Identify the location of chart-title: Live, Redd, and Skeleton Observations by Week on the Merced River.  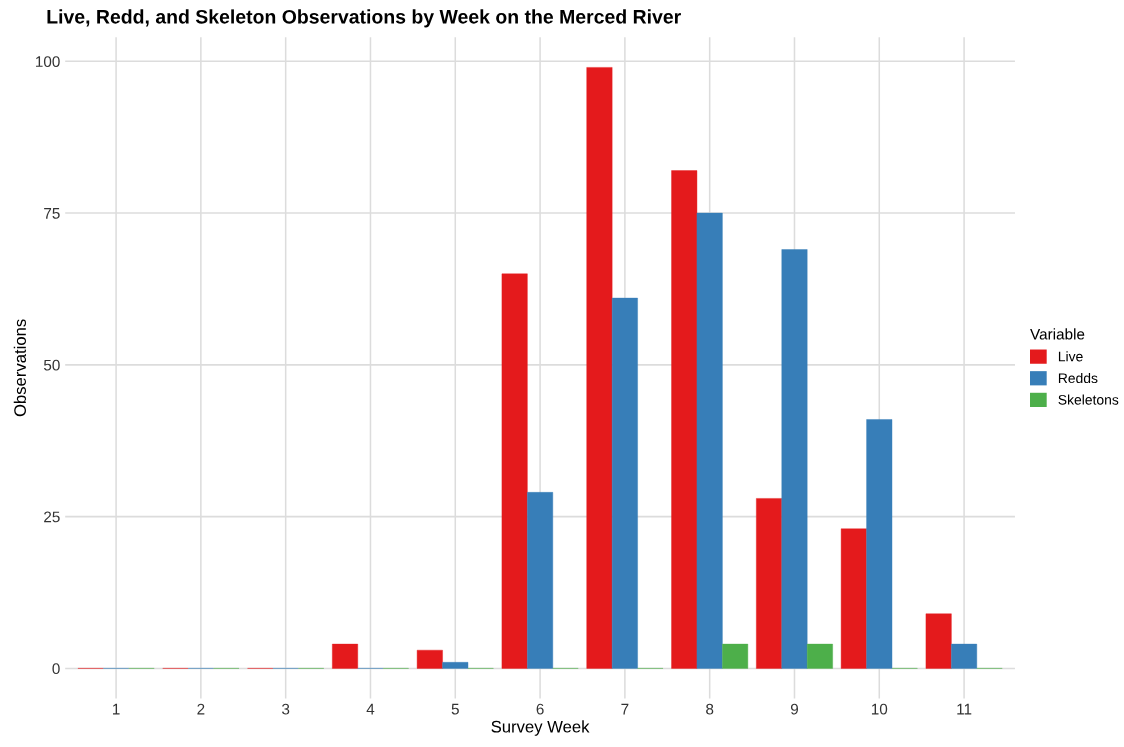
(364, 18).